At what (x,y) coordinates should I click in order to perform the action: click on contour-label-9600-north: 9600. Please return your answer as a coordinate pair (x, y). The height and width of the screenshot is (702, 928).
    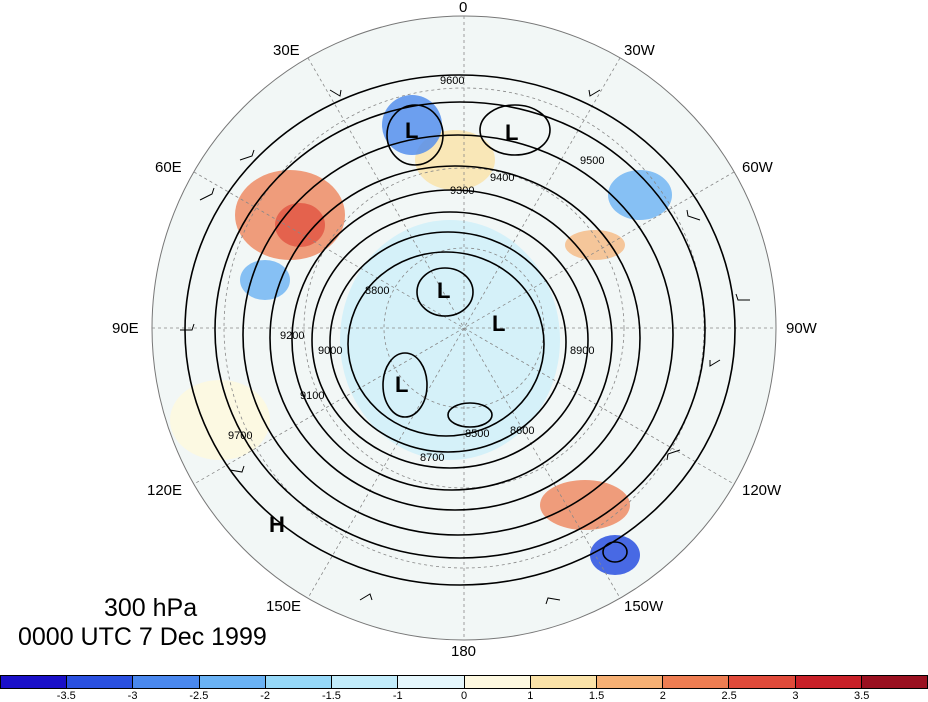
    Looking at the image, I should click on (452, 81).